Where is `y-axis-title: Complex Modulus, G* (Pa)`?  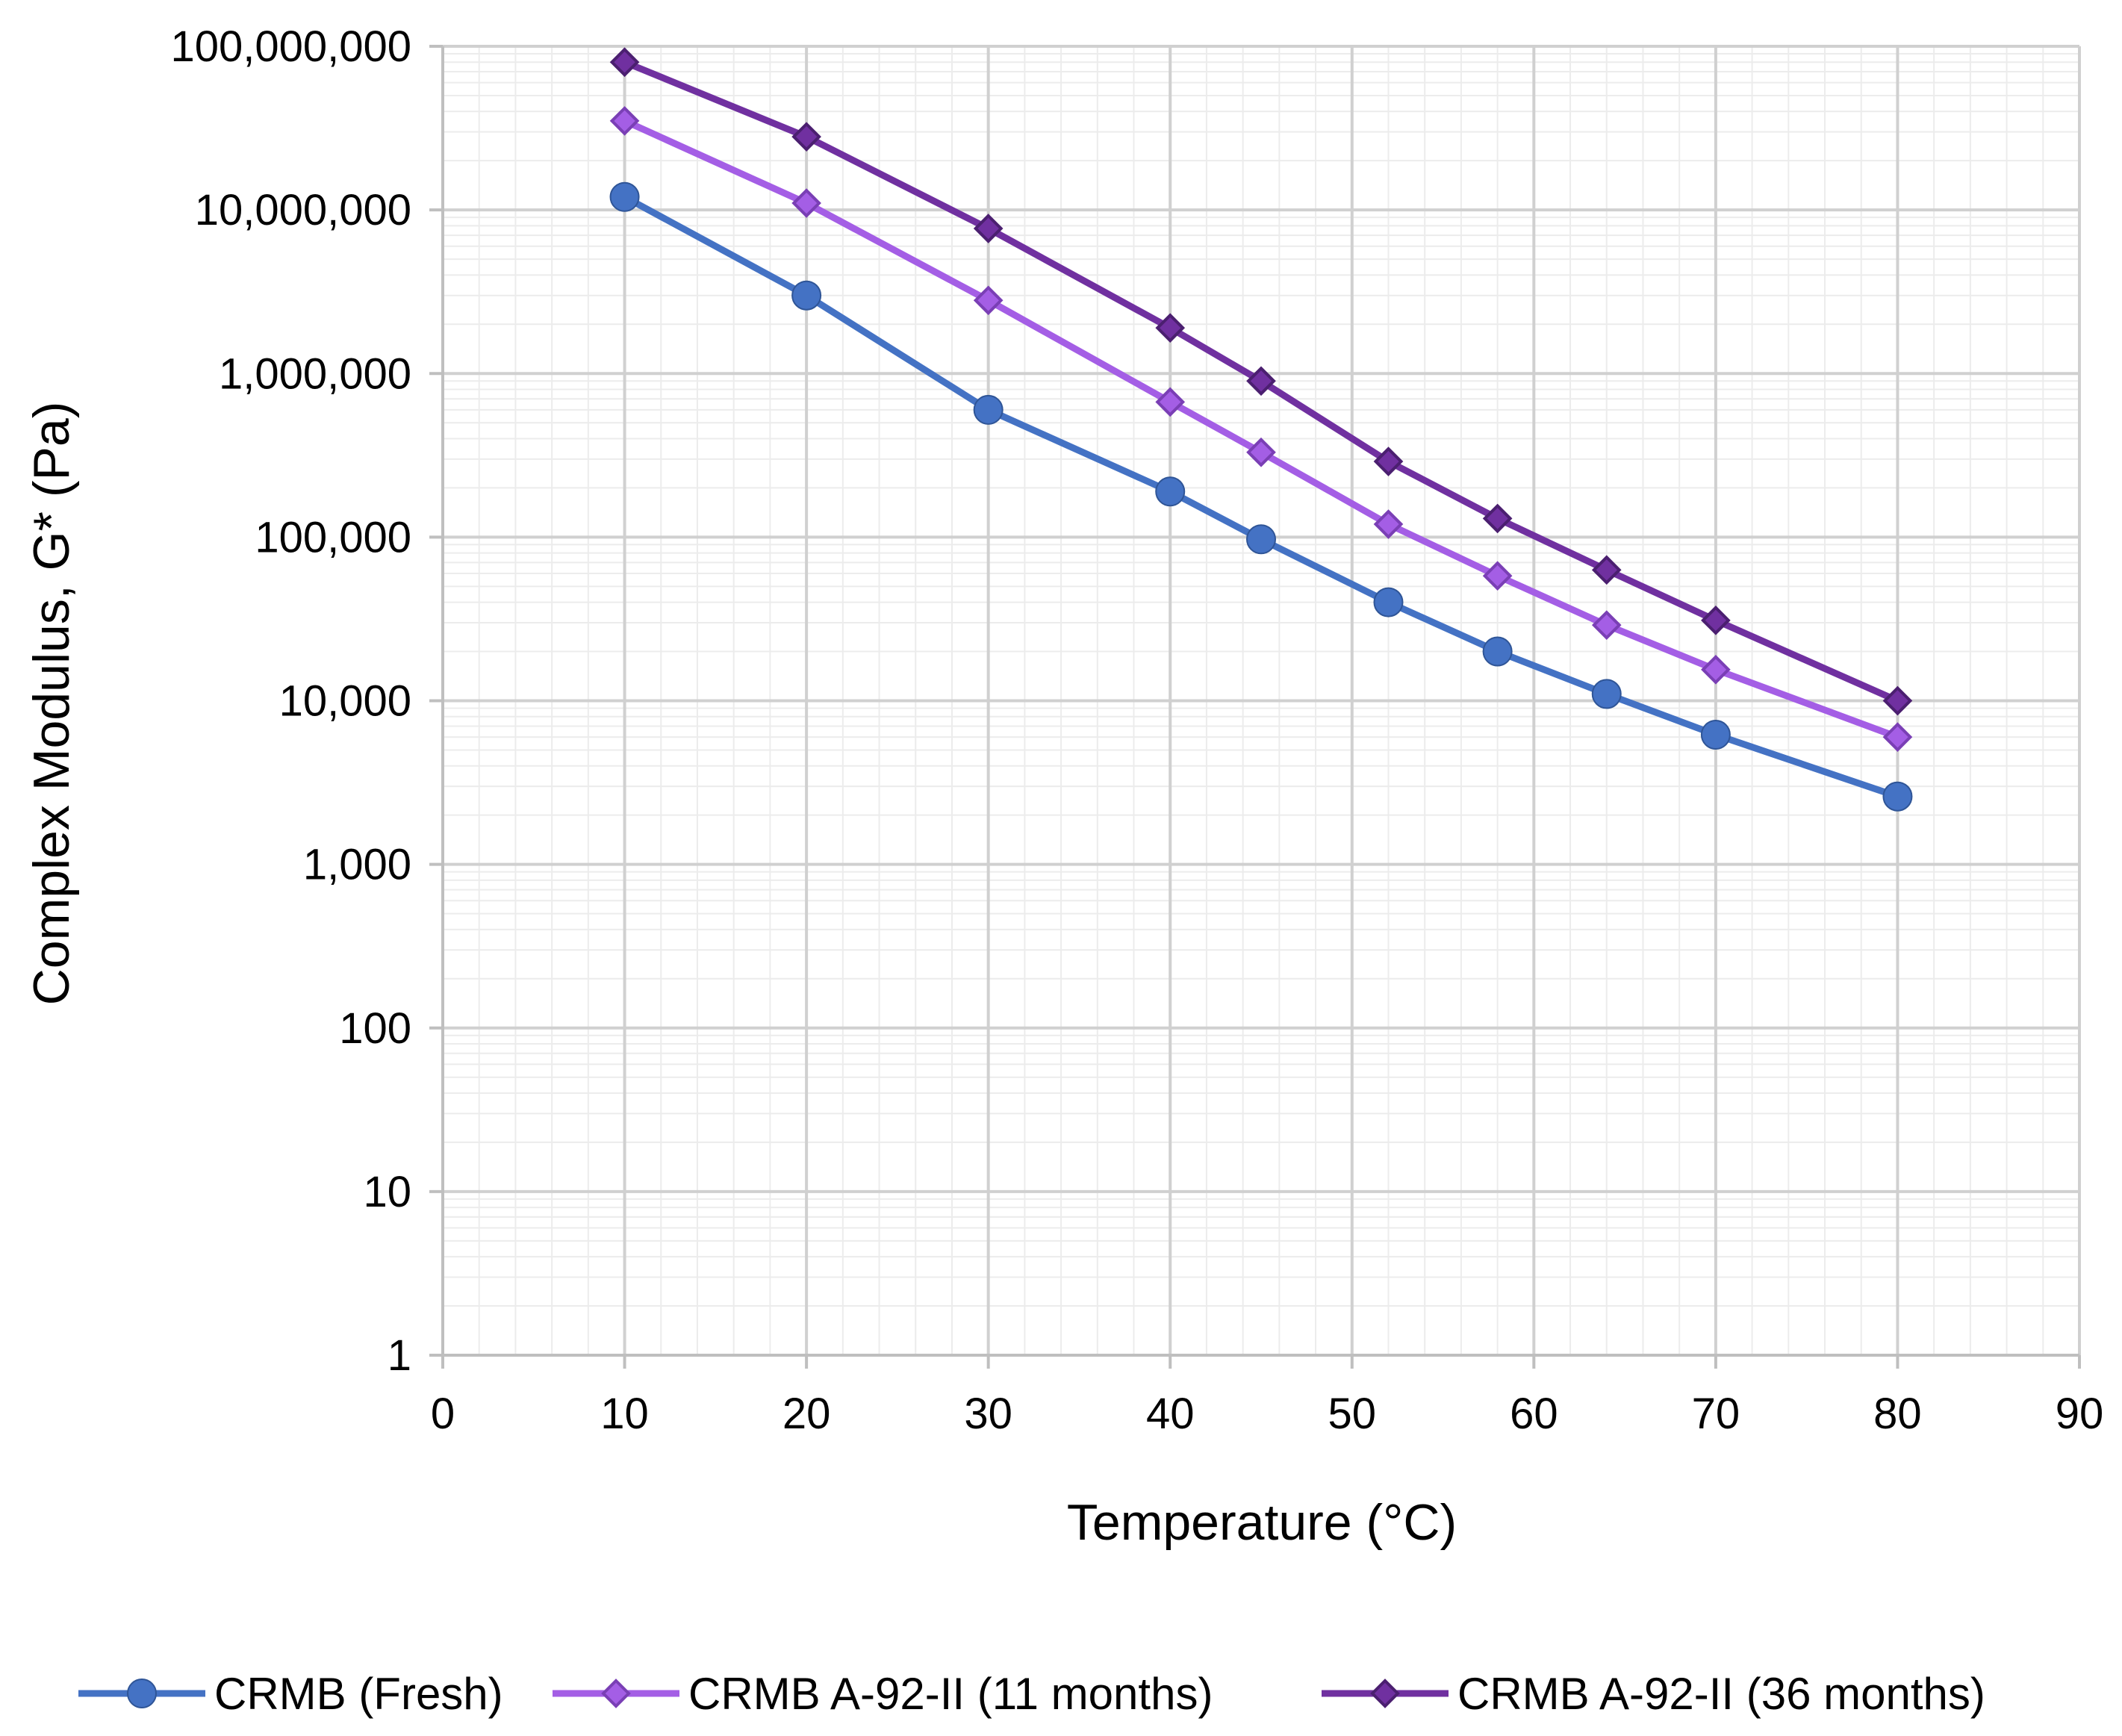
y-axis-title: Complex Modulus, G* (Pa) is located at coordinates (51, 704).